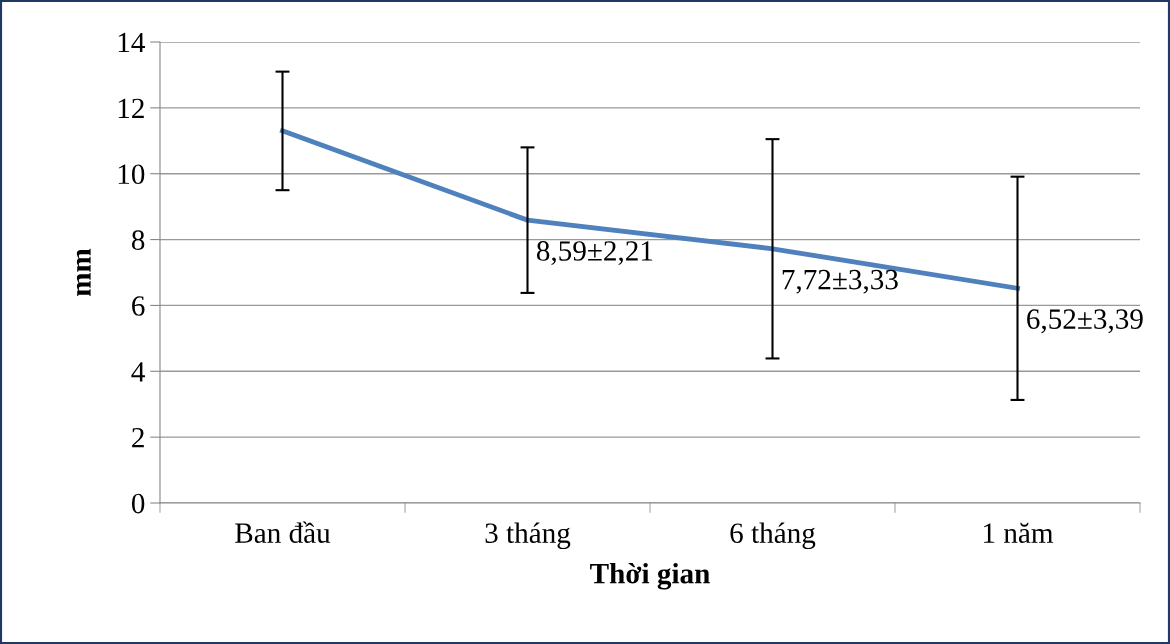 The image size is (1170, 644). Describe the element at coordinates (840, 281) in the screenshot. I see `data-label: 7,72±3,33` at that location.